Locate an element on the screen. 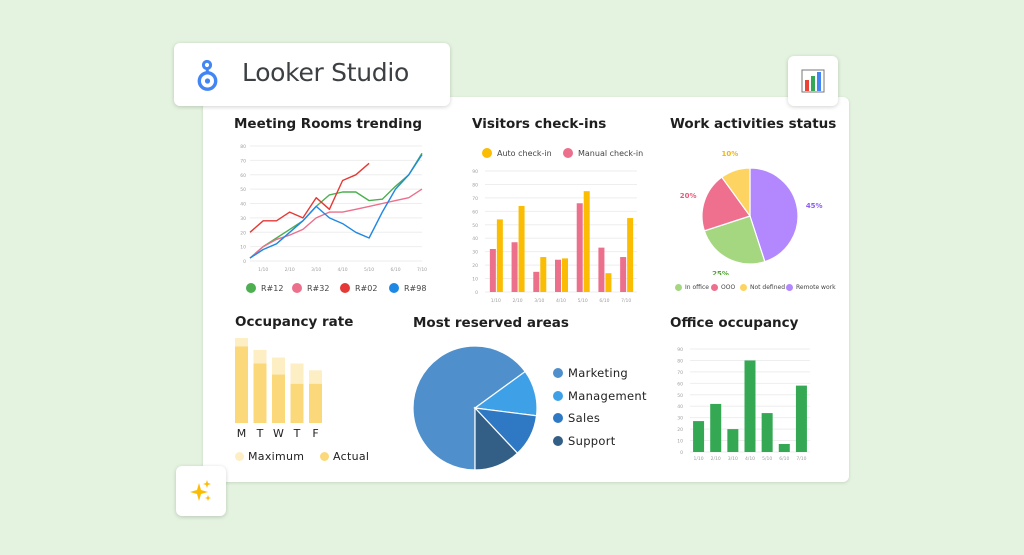 The image size is (1024, 555). work-slice-in-office is located at coordinates (734, 240).